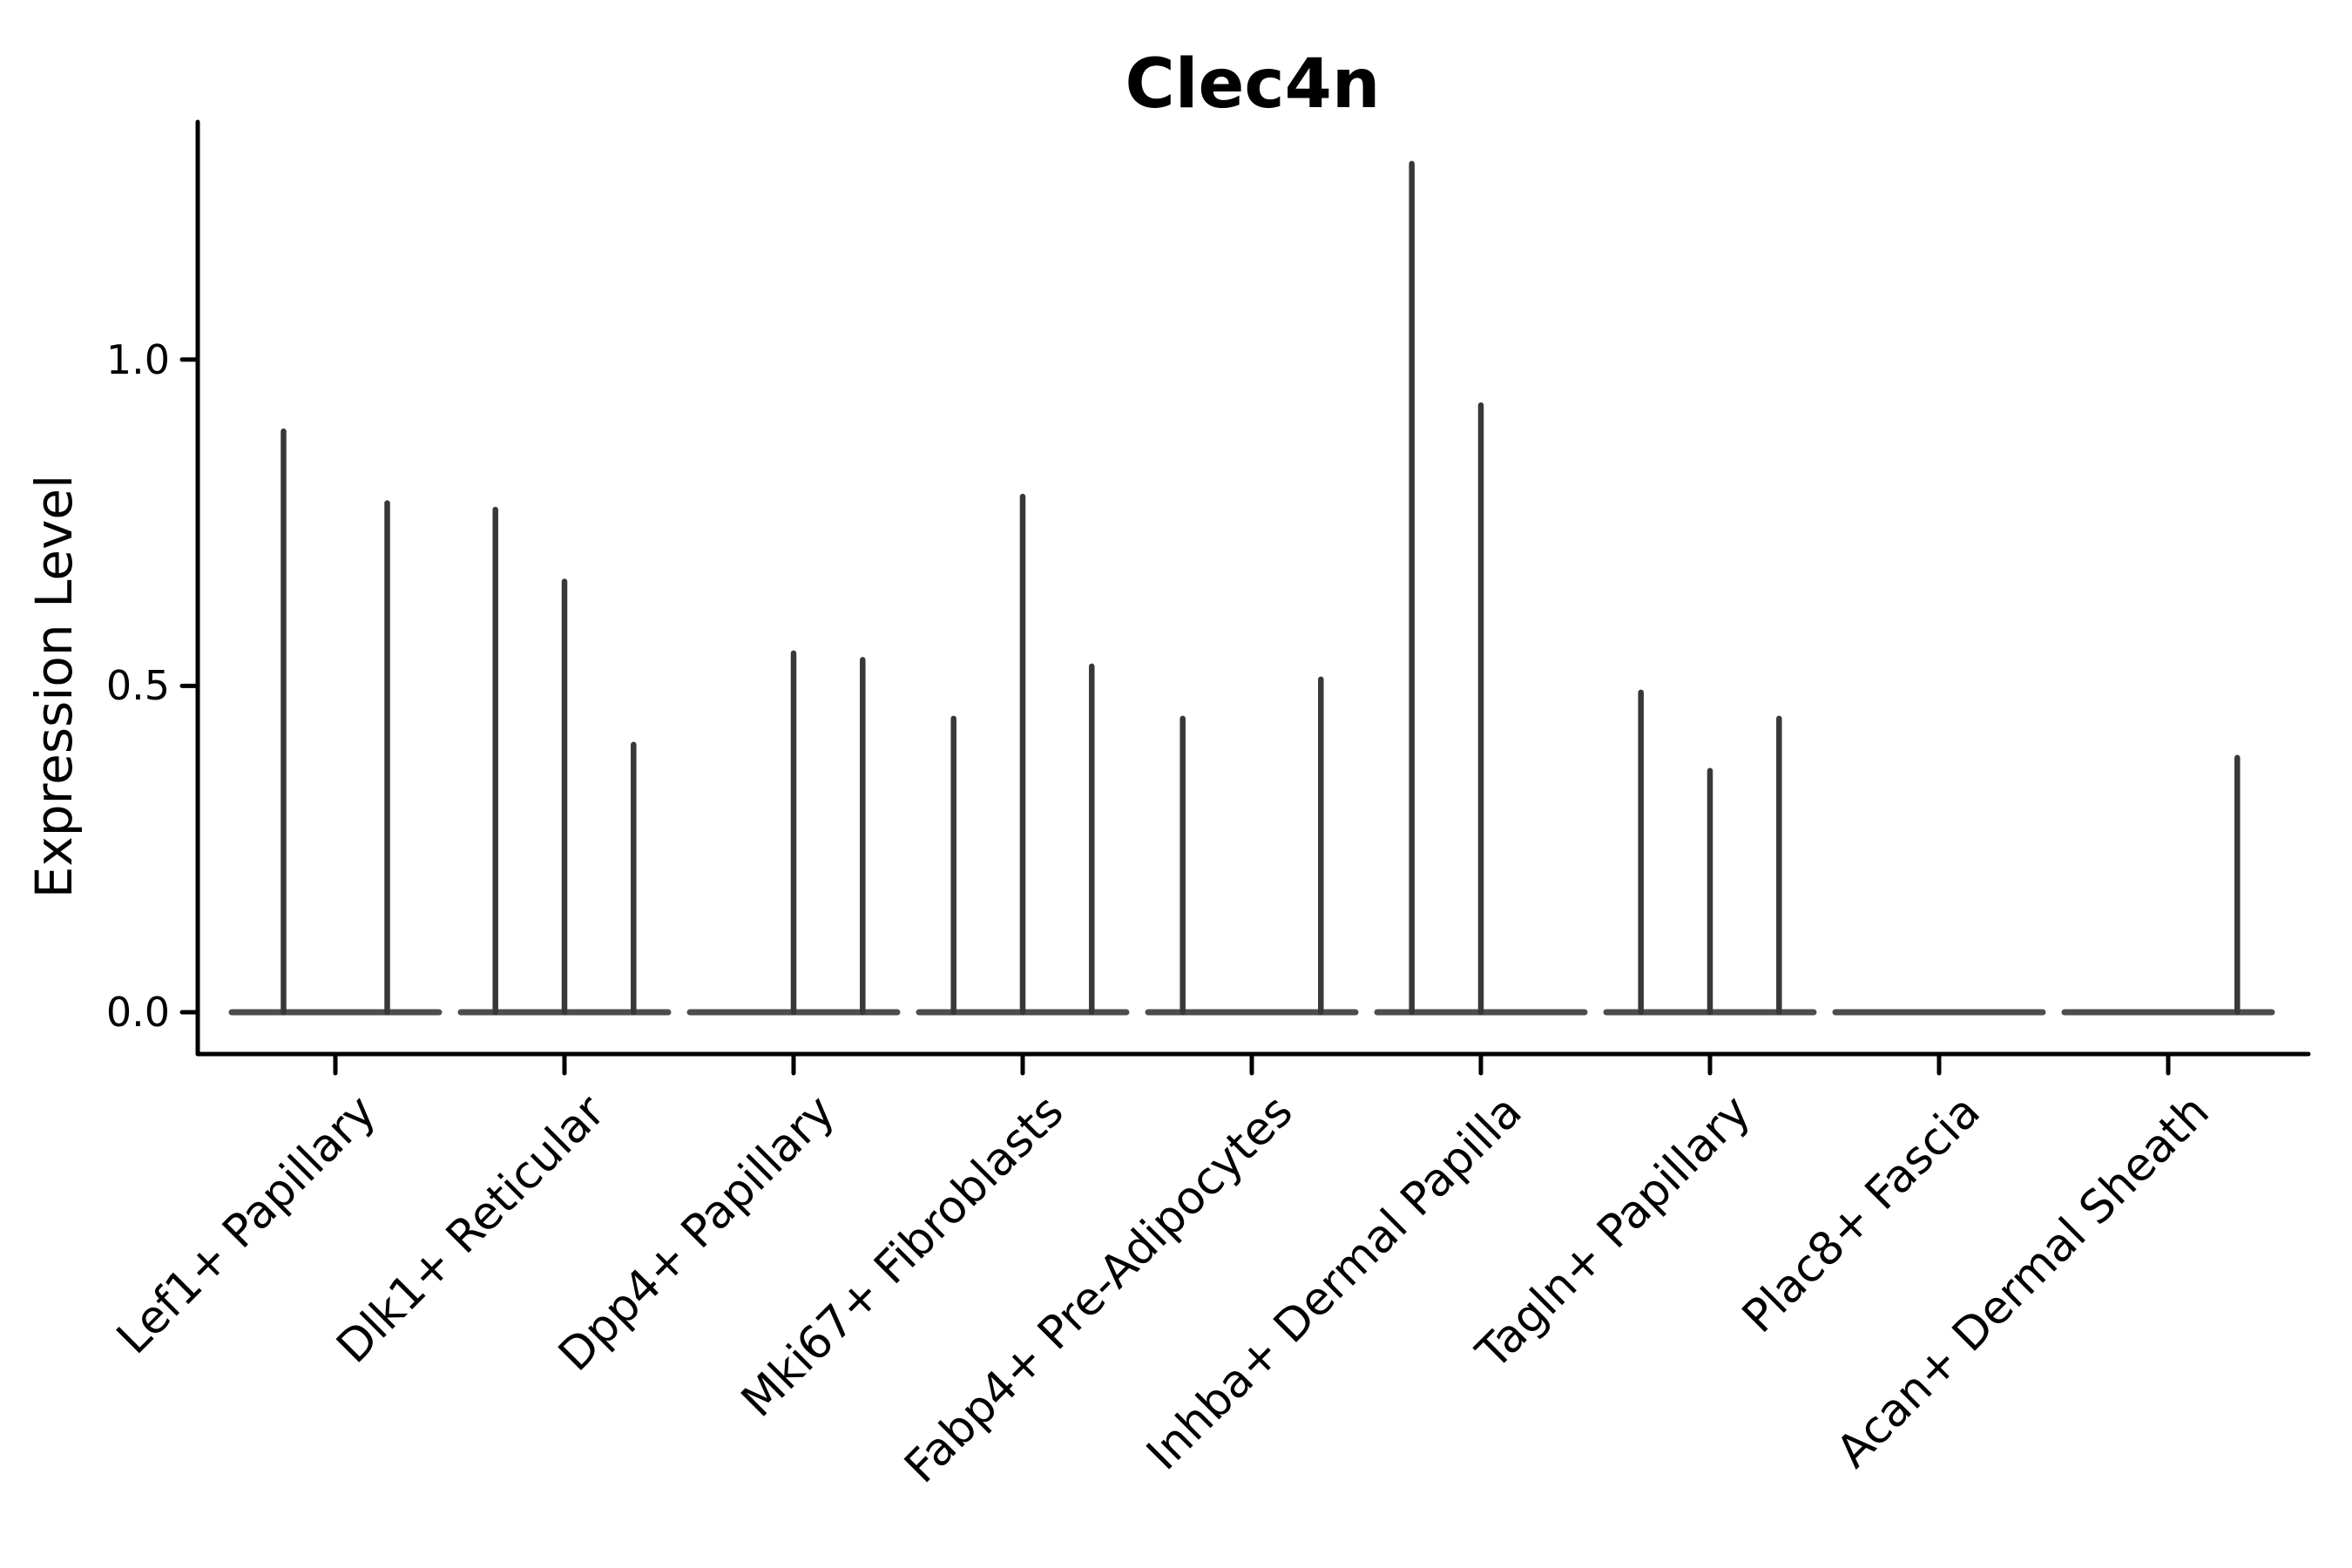 This screenshot has width=2352, height=1568. What do you see at coordinates (1253, 84) in the screenshot?
I see `chart-title: Clec4n` at bounding box center [1253, 84].